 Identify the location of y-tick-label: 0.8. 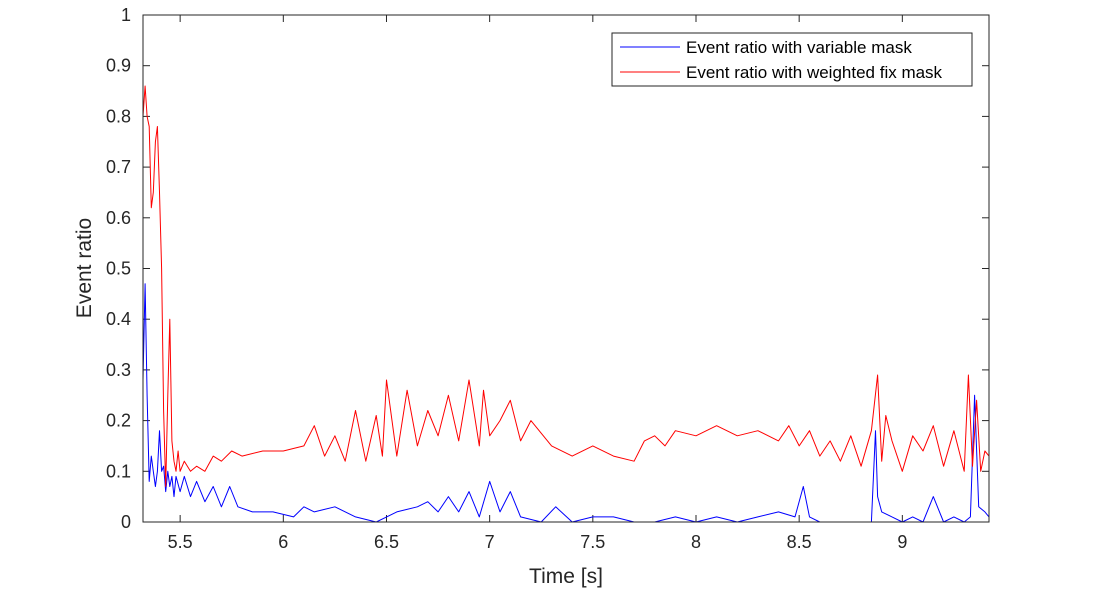
(118, 116).